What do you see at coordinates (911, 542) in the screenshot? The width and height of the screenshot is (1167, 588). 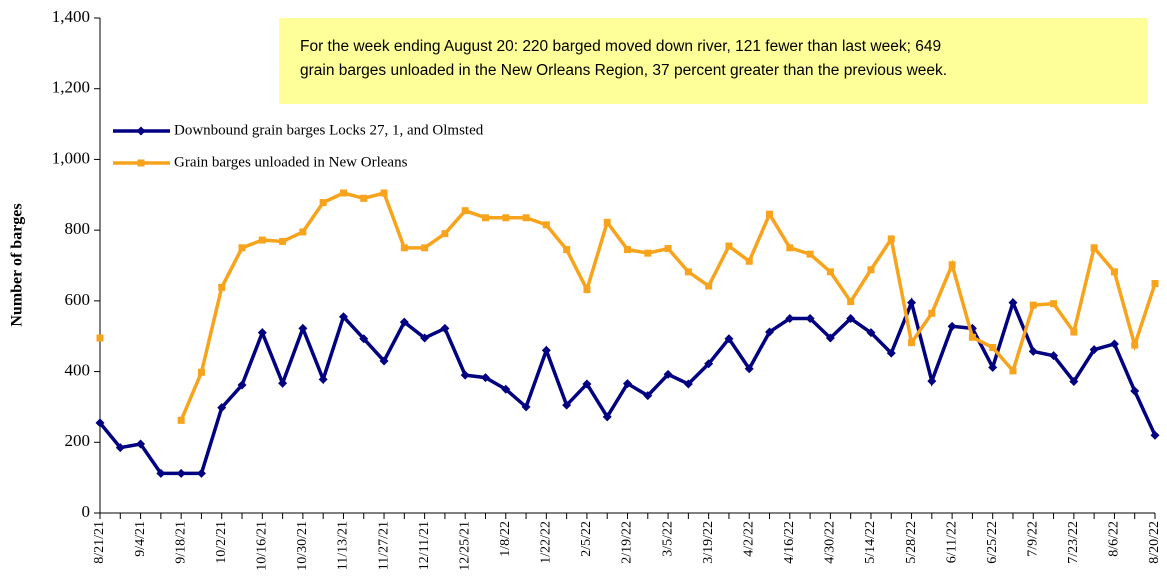 I see `x-tick-label: 5/28/22` at bounding box center [911, 542].